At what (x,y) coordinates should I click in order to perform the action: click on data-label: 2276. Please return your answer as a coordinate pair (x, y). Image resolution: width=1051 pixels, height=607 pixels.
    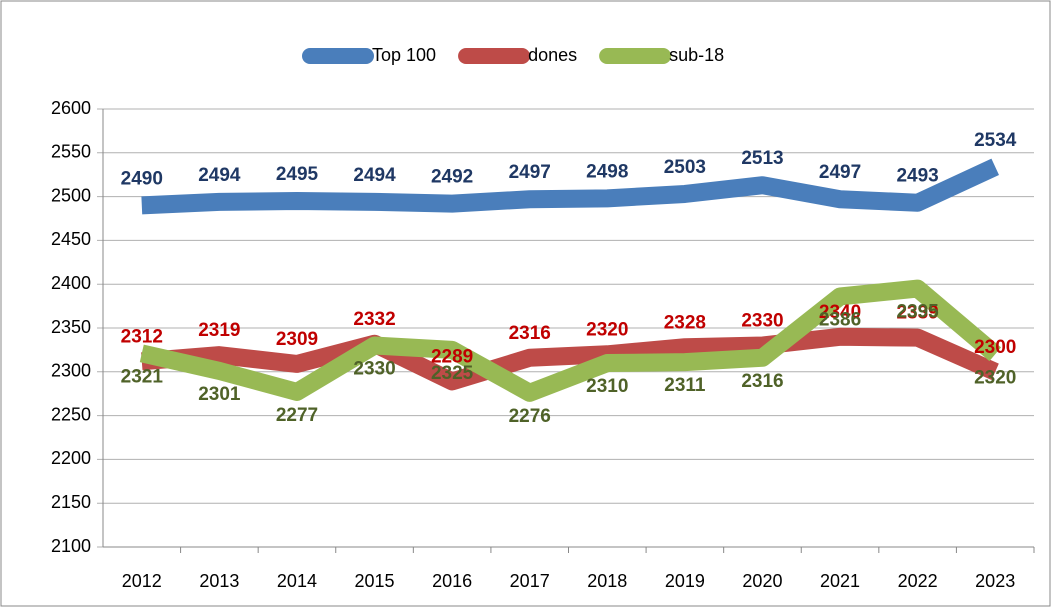
    Looking at the image, I should click on (530, 416).